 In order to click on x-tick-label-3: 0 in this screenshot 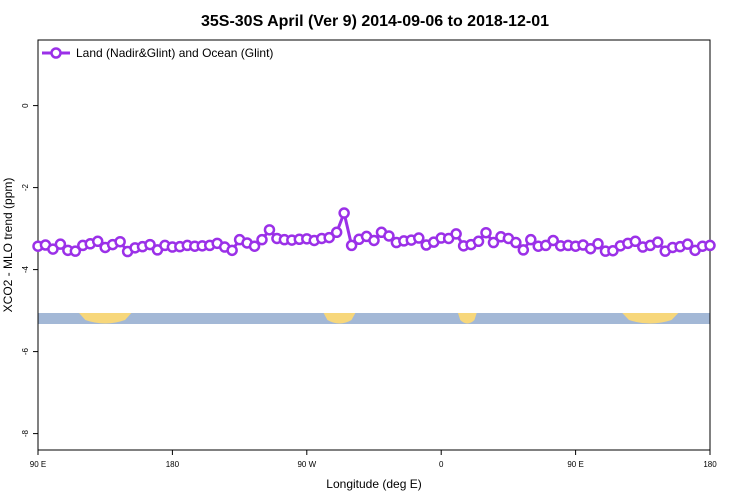, I will do `click(441, 464)`.